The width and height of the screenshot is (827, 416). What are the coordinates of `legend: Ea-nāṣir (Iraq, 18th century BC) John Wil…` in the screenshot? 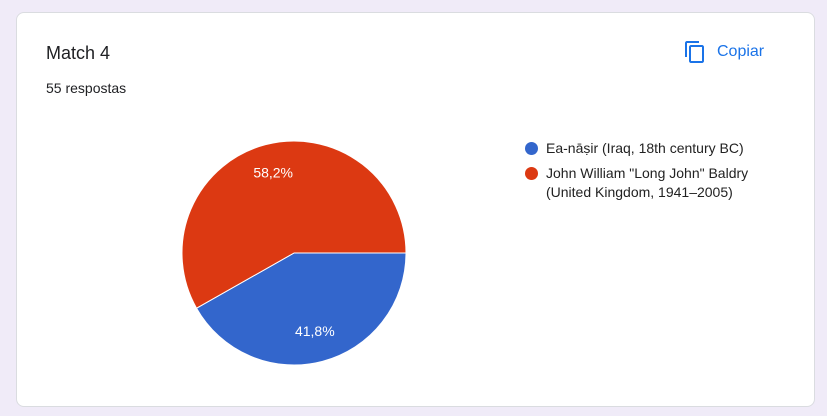 It's located at (645, 173).